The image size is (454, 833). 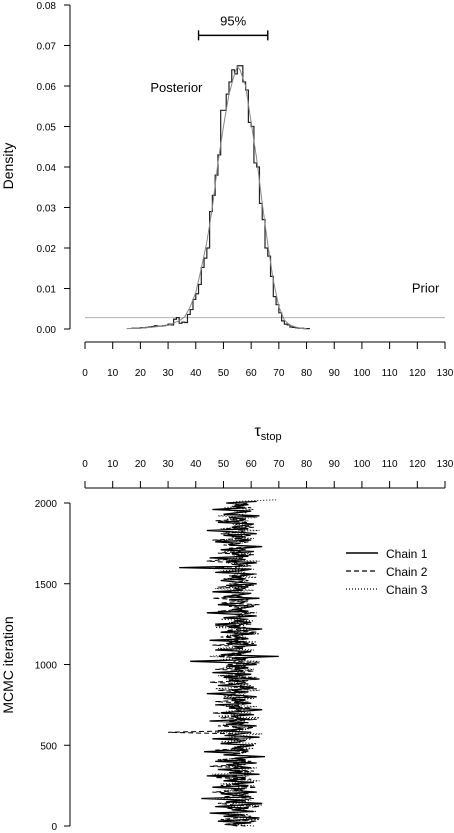 I want to click on density-y-axis-label: Density, so click(x=8, y=166).